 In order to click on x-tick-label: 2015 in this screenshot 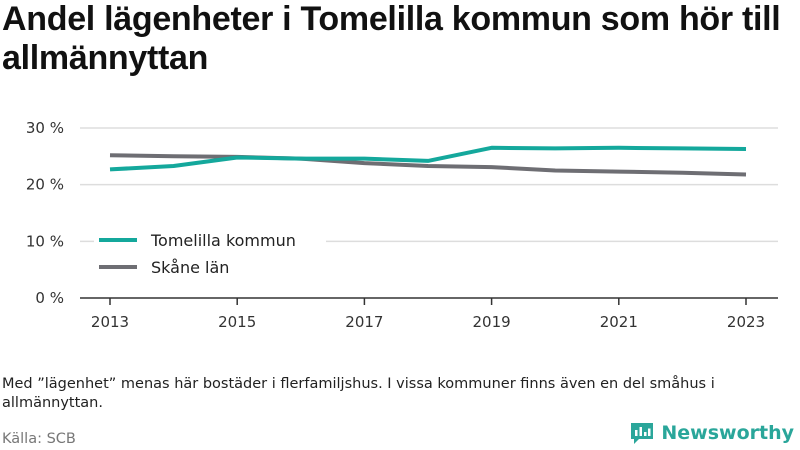, I will do `click(237, 322)`.